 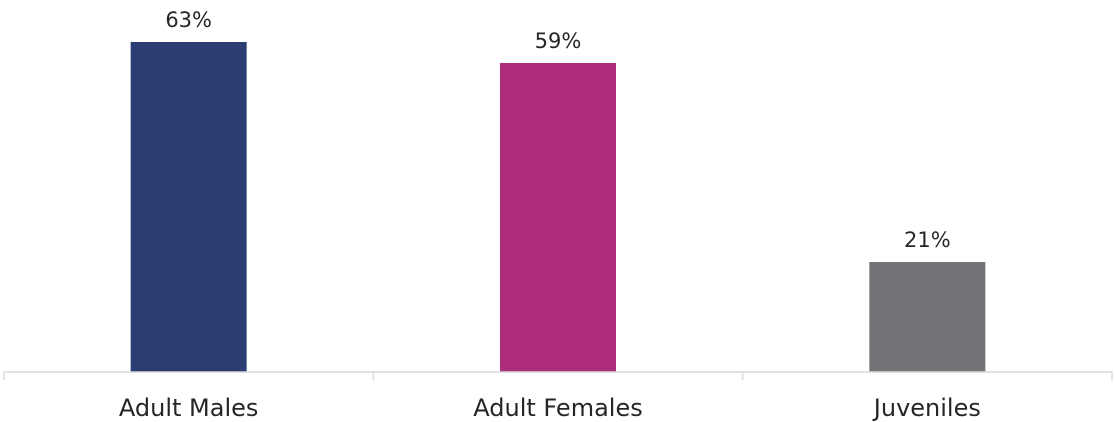 What do you see at coordinates (188, 207) in the screenshot?
I see `bar-adult-males` at bounding box center [188, 207].